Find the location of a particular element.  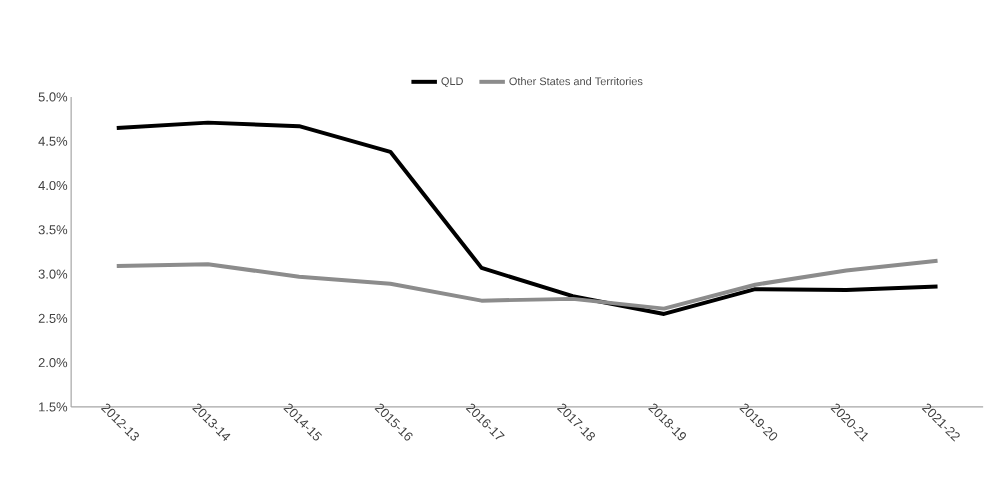

y-tick-label: 1.5% is located at coordinates (53, 407).